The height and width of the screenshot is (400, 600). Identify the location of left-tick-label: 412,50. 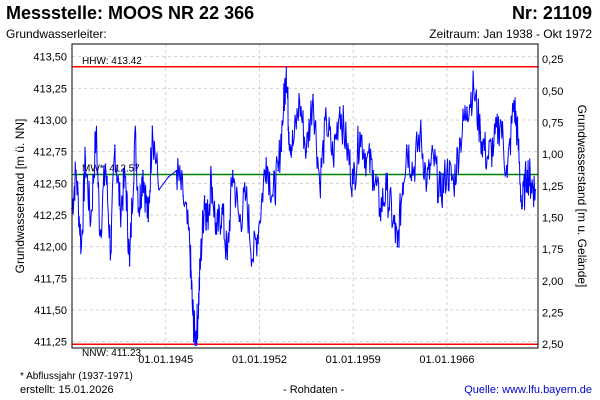
(50, 184).